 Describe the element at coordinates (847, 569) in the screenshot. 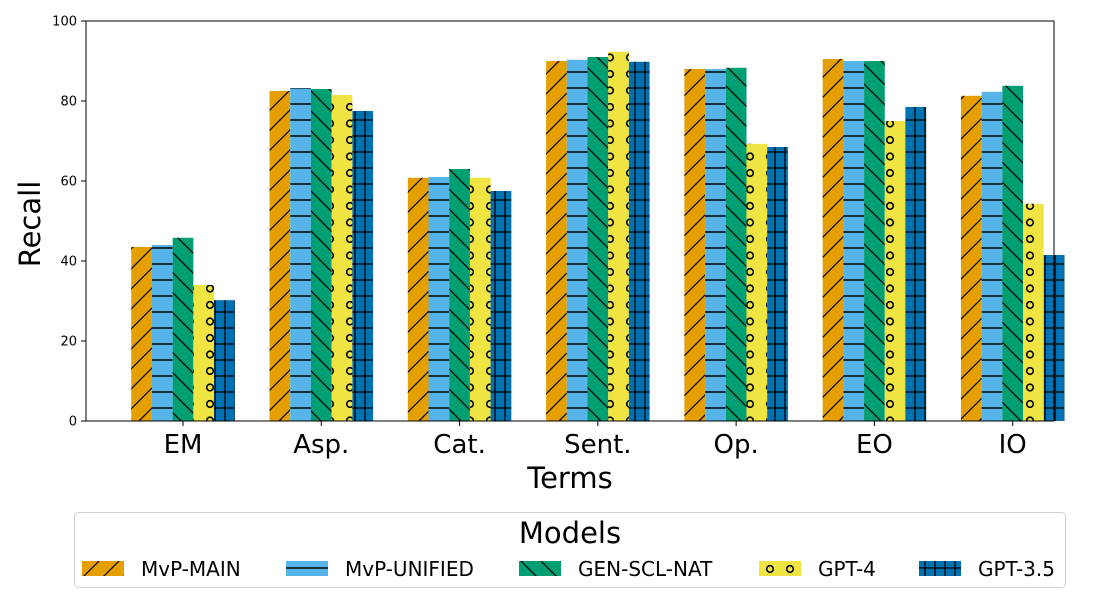

I see `legend-label-gpt-4: GPT-4` at that location.